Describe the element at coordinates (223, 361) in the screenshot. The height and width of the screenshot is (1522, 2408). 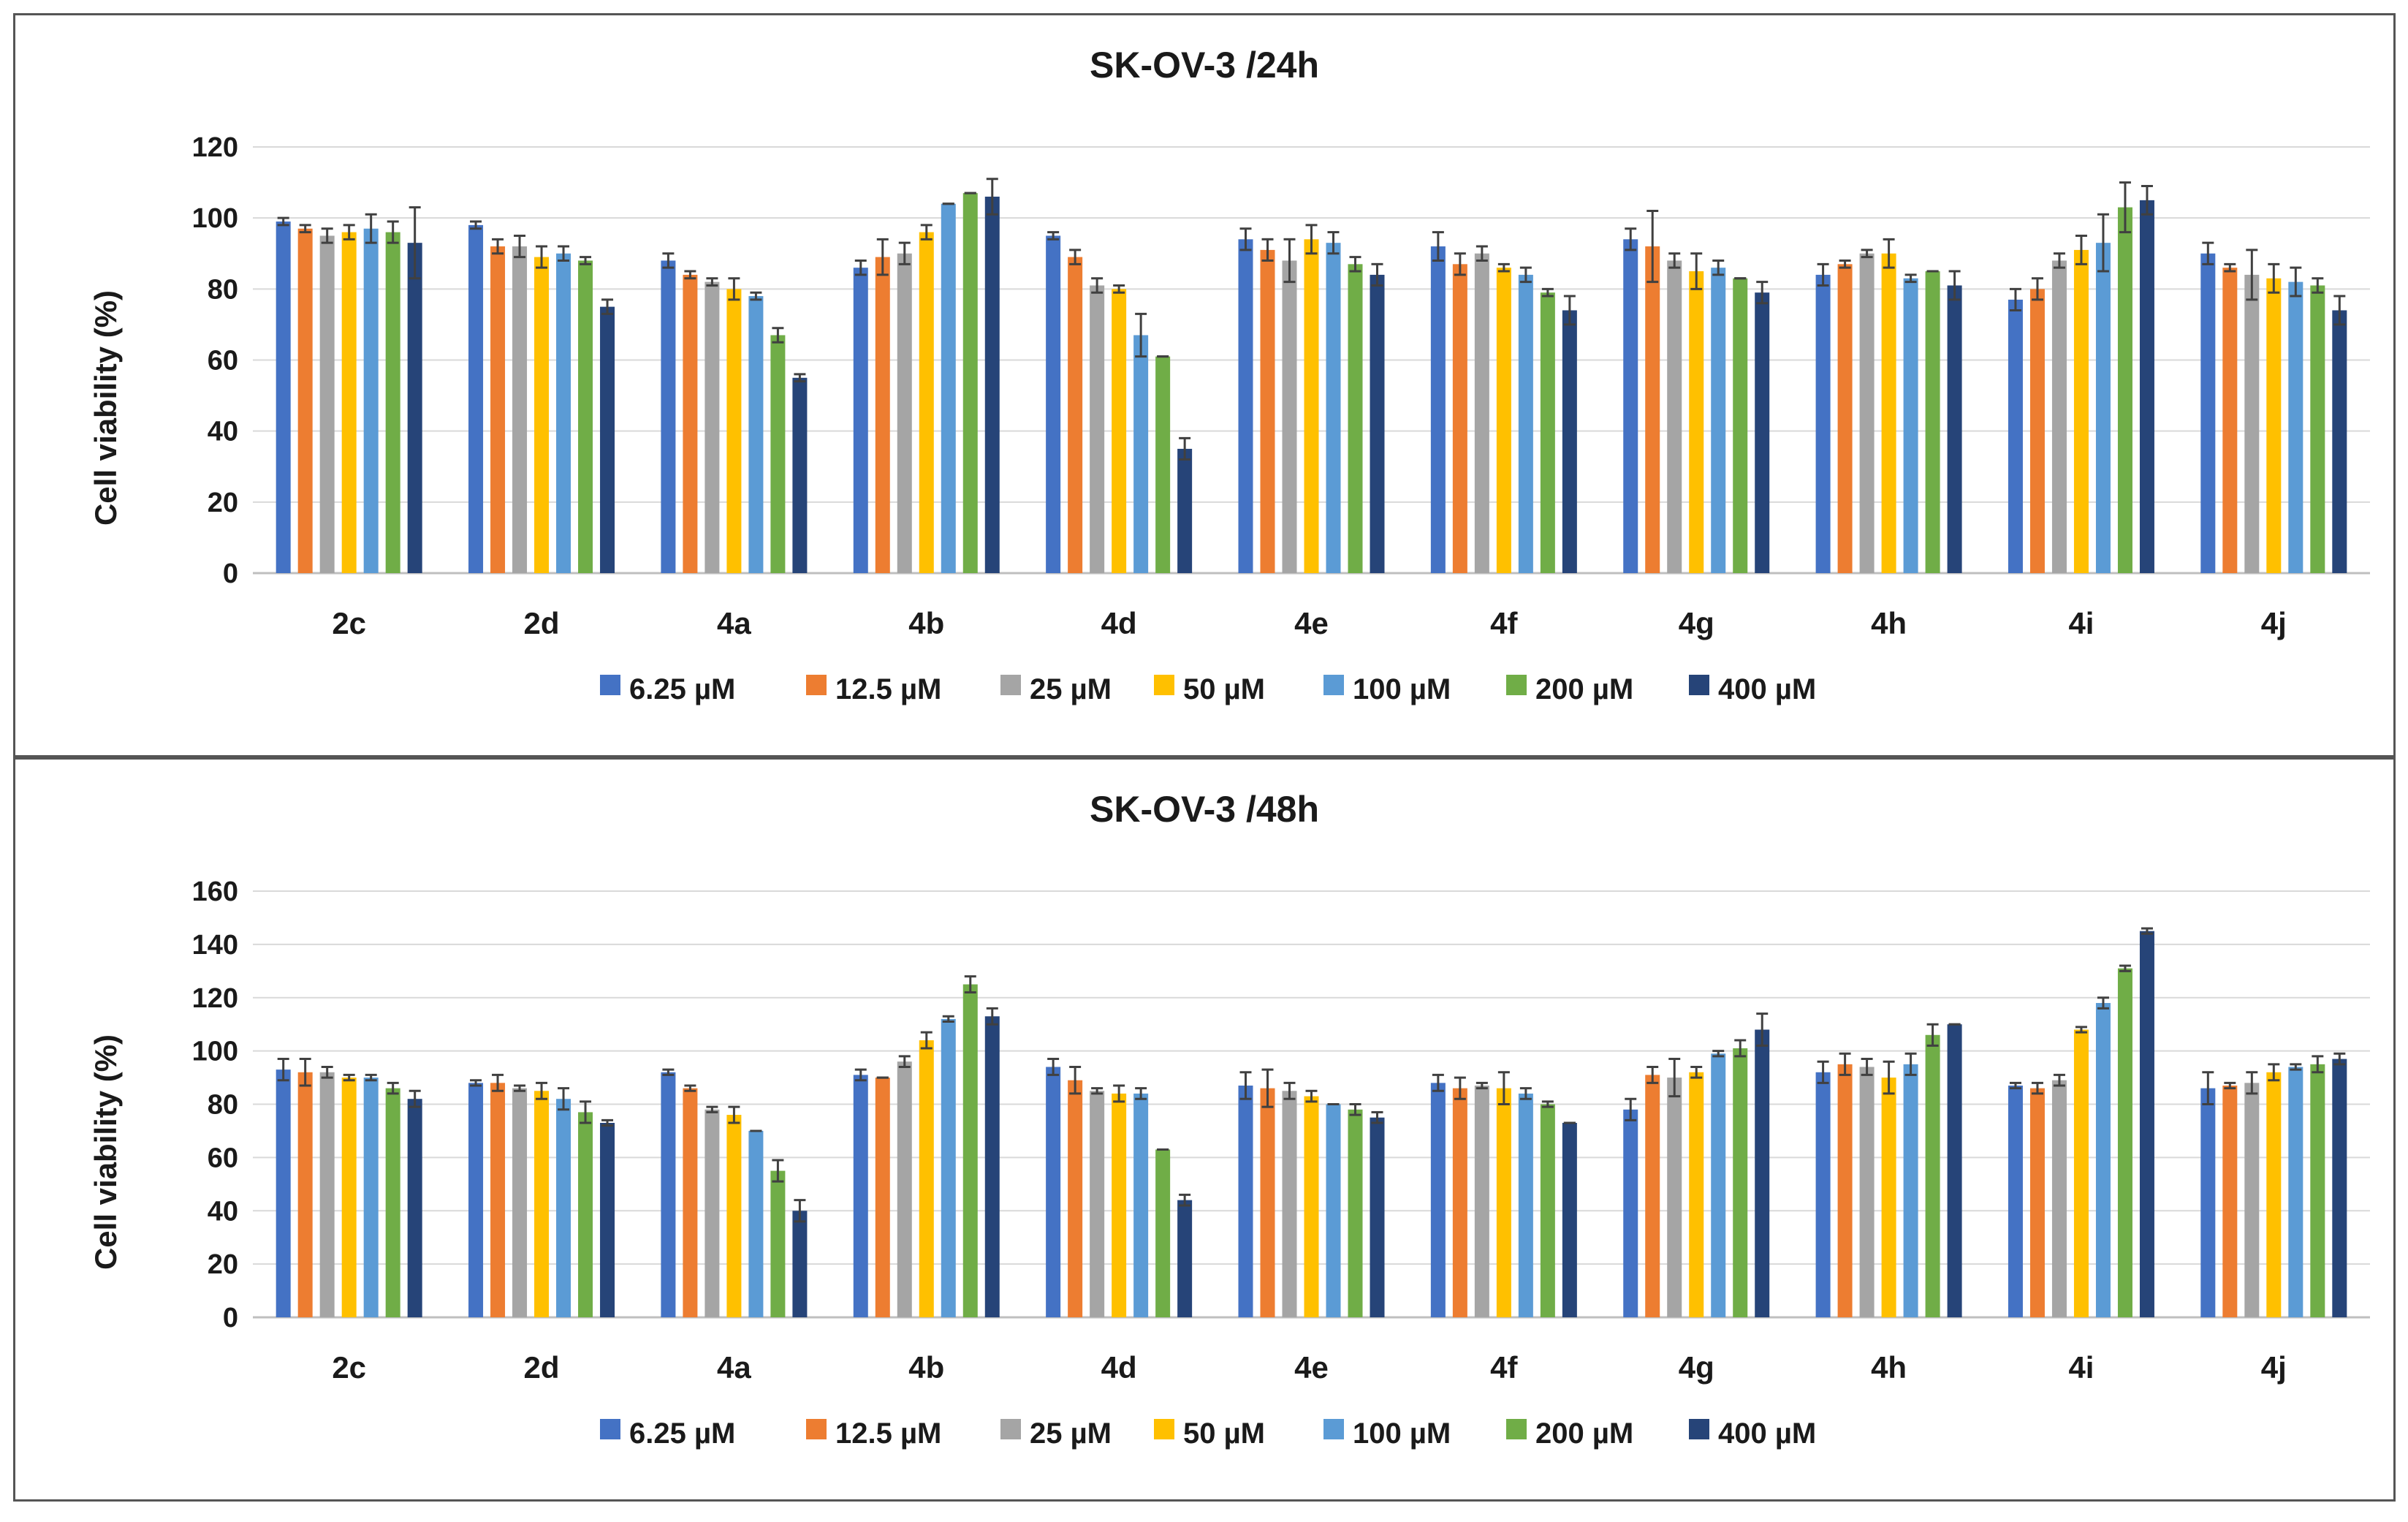
I see `y-tick-label: 60` at that location.